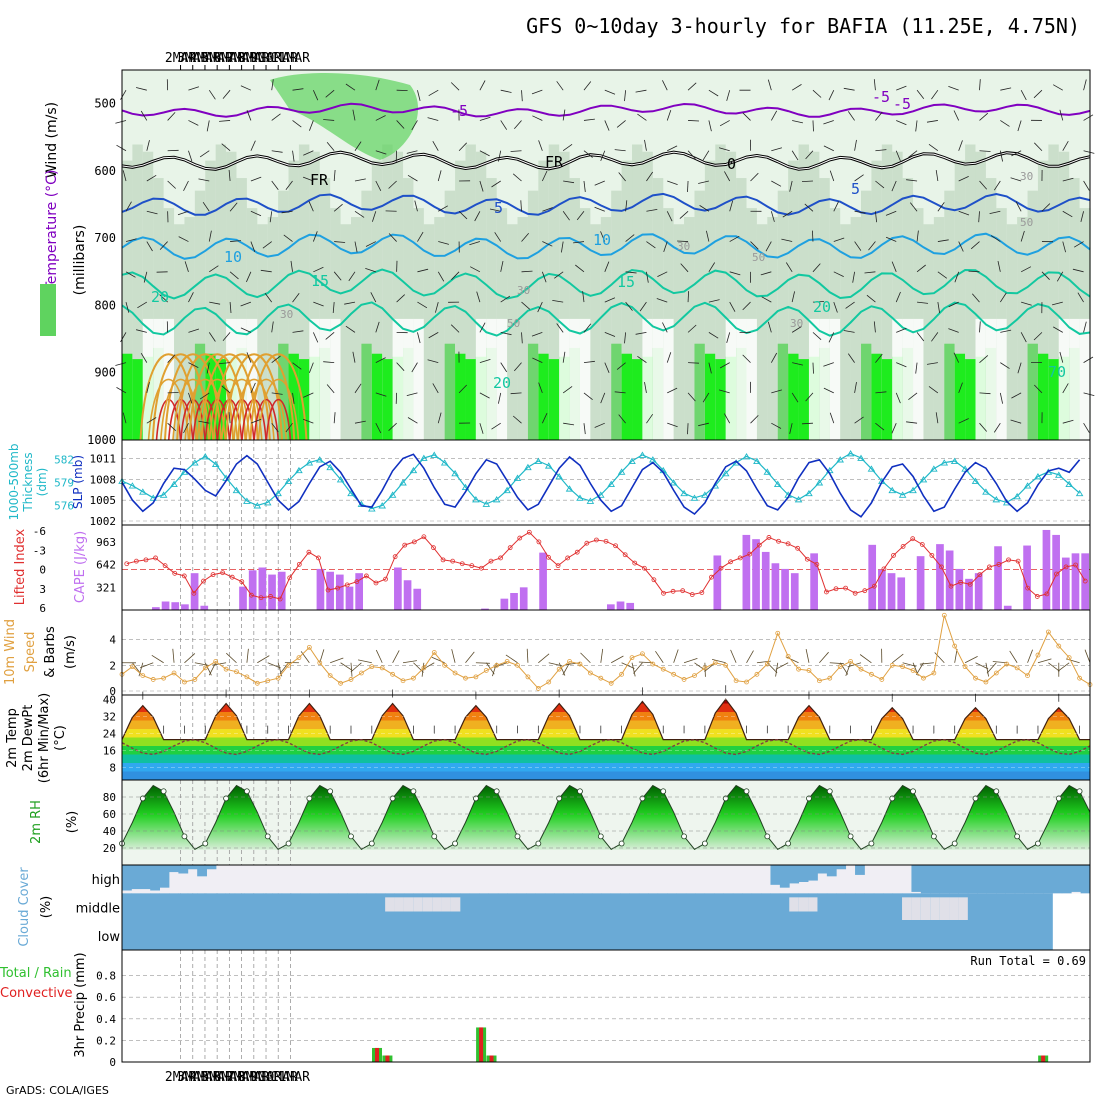 The image size is (1100, 1100). Describe the element at coordinates (50, 652) in the screenshot. I see `wind-ylabel: & Barbs` at that location.